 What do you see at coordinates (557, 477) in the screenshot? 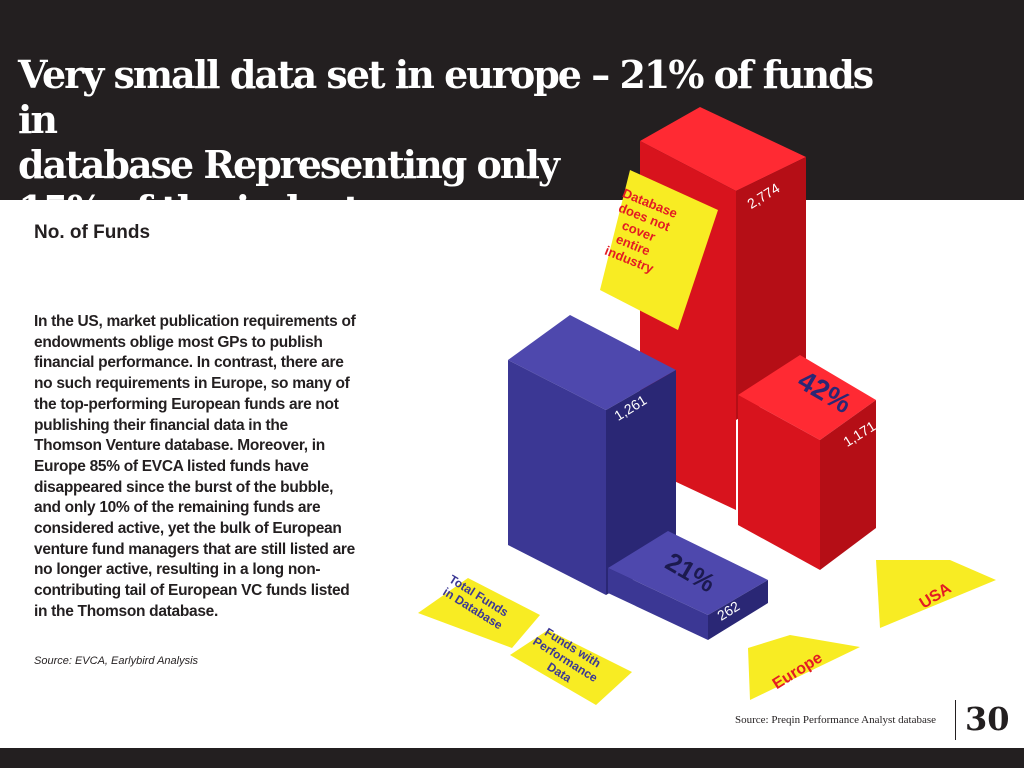
I see `bar-europe-total-left` at bounding box center [557, 477].